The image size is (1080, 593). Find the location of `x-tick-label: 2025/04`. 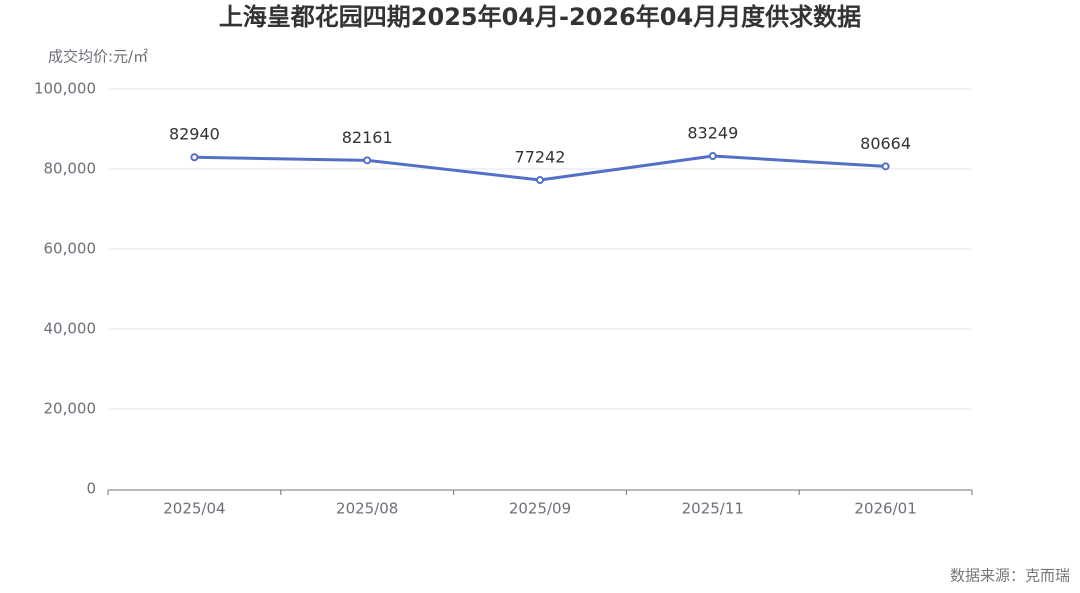

x-tick-label: 2025/04 is located at coordinates (194, 509).